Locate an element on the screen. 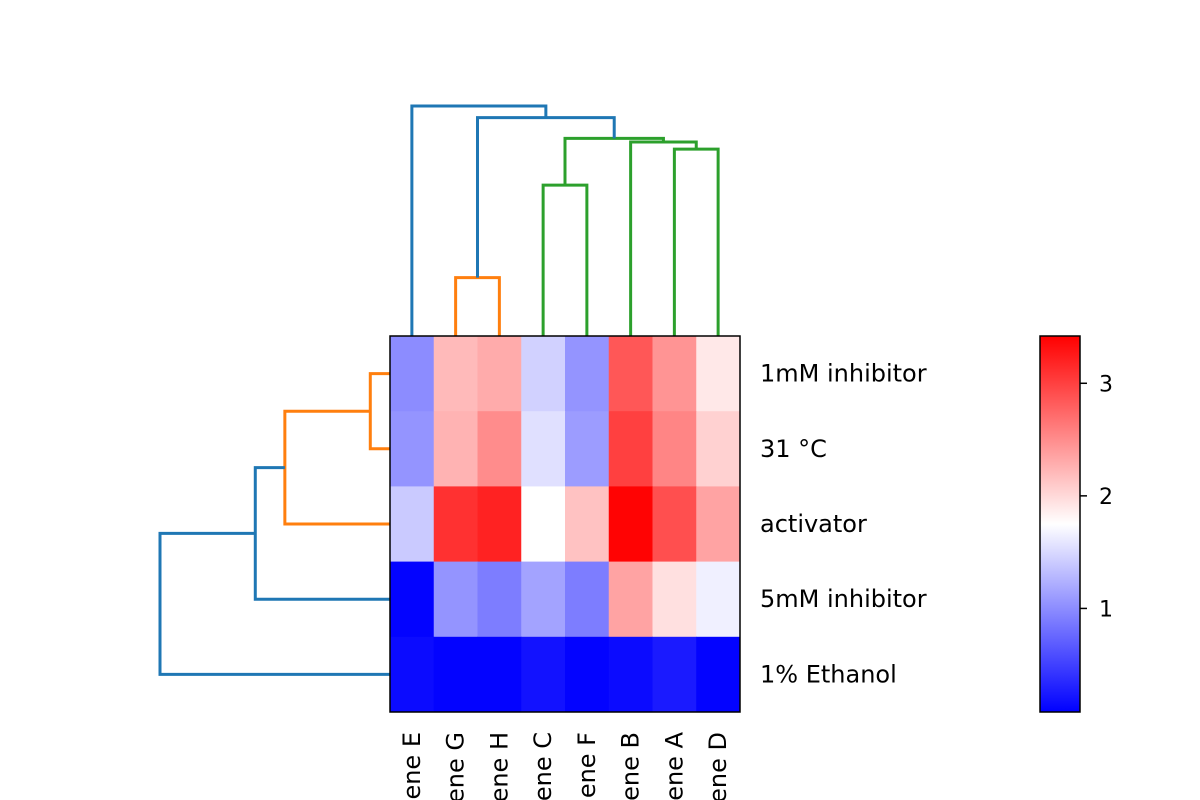 The image size is (1200, 800). heatmap-frame is located at coordinates (565, 524).